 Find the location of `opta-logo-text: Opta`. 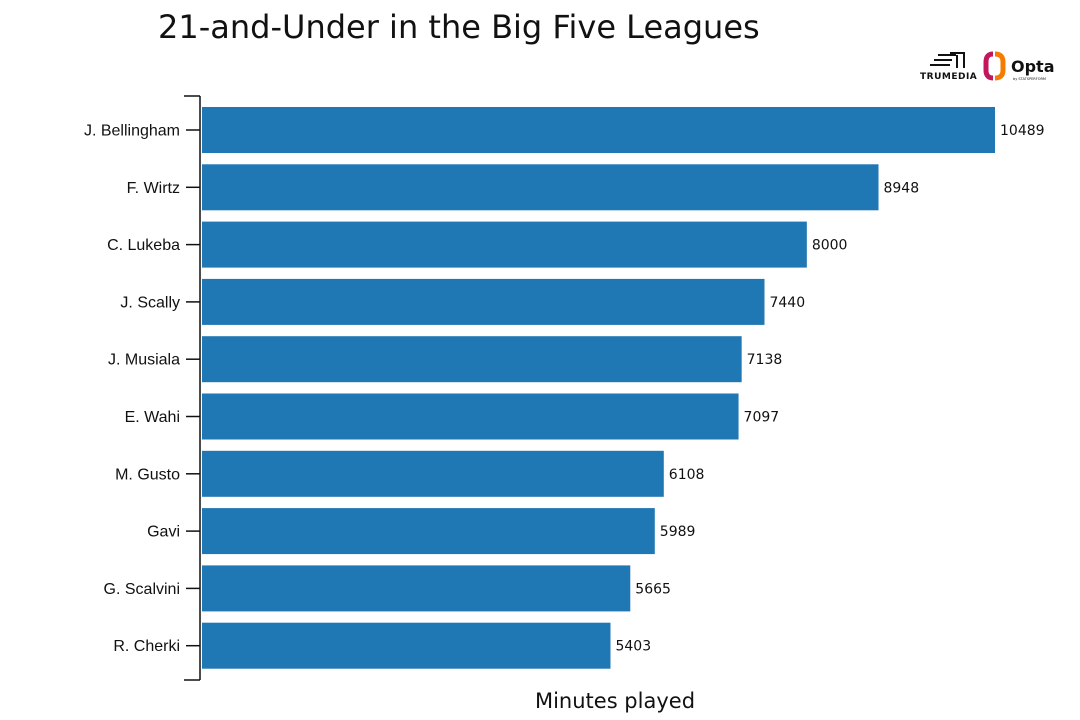

opta-logo-text: Opta is located at coordinates (1033, 66).